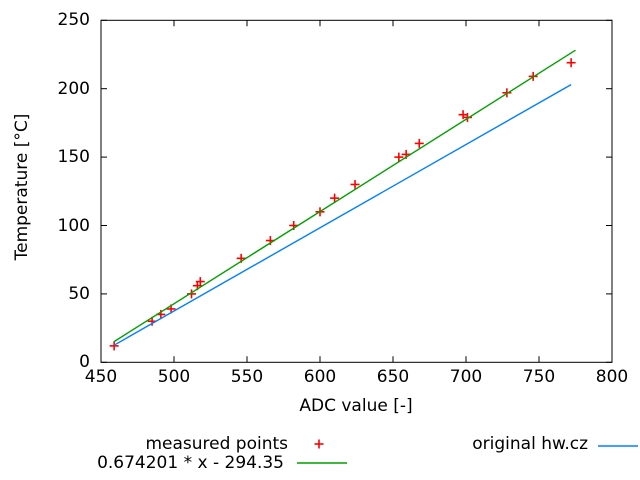  Describe the element at coordinates (612, 377) in the screenshot. I see `x-tick-label: 800` at that location.